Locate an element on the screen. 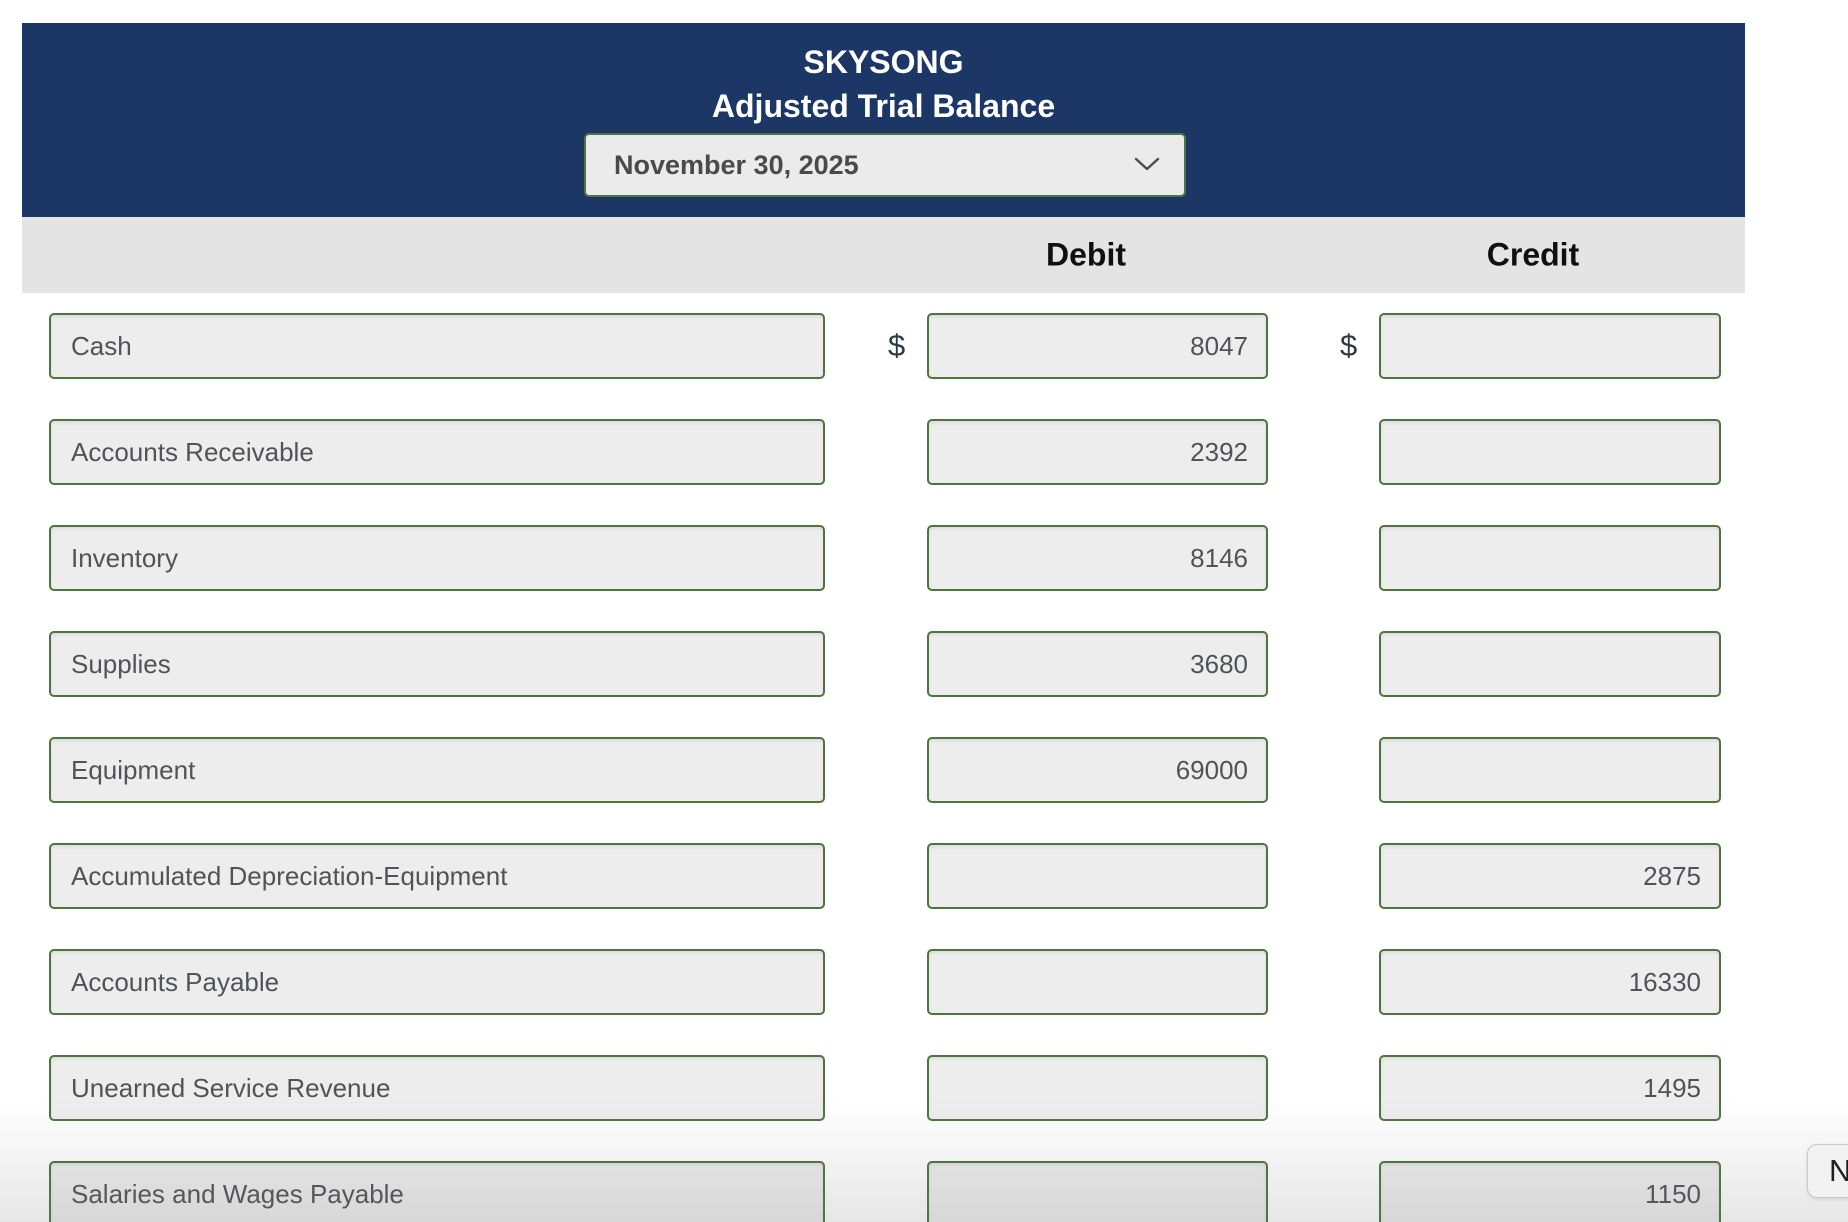 The height and width of the screenshot is (1222, 1848). chevron-down-icon is located at coordinates (1147, 164).